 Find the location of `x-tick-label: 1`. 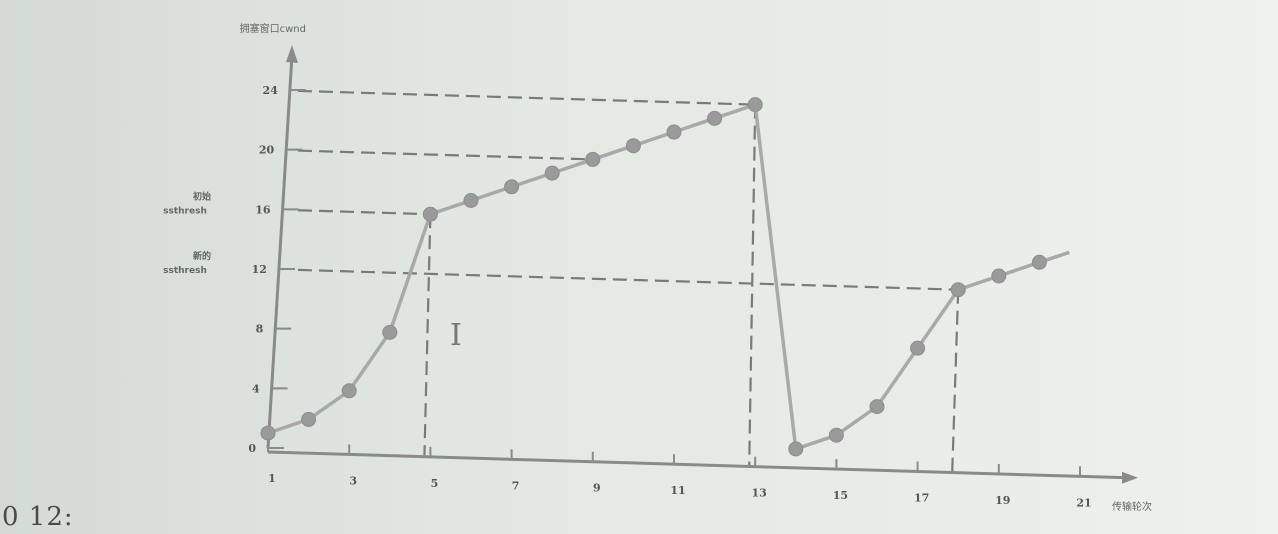

x-tick-label: 1 is located at coordinates (272, 478).